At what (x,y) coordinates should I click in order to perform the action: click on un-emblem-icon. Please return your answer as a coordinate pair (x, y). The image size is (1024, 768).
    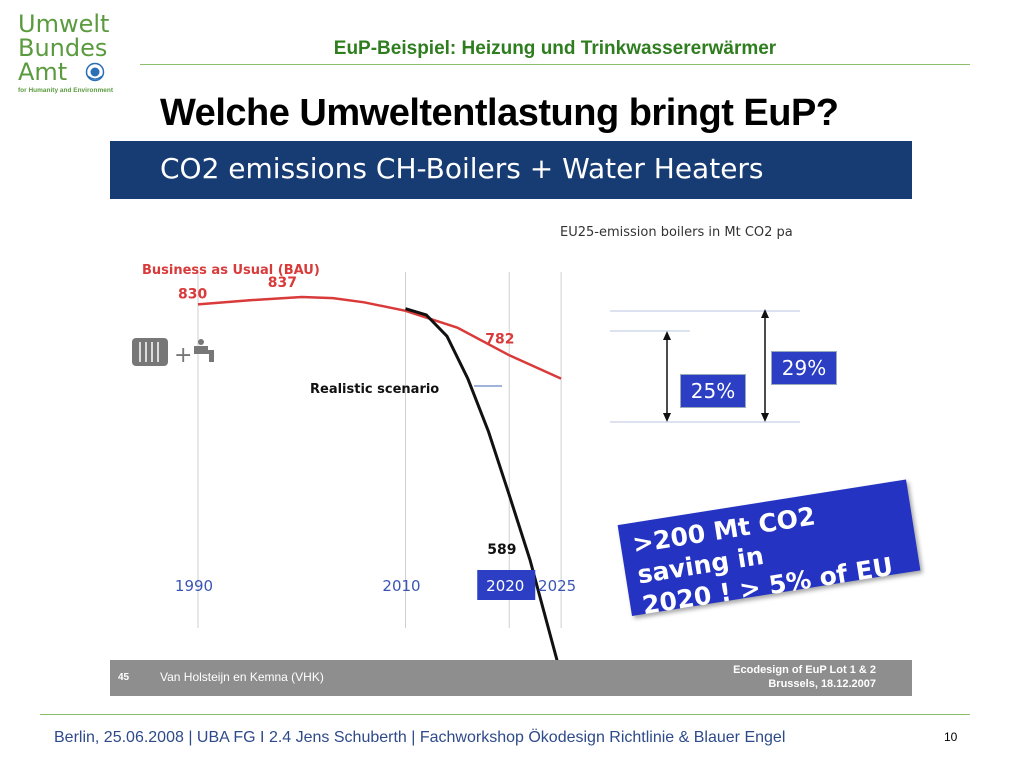
    Looking at the image, I should click on (95, 72).